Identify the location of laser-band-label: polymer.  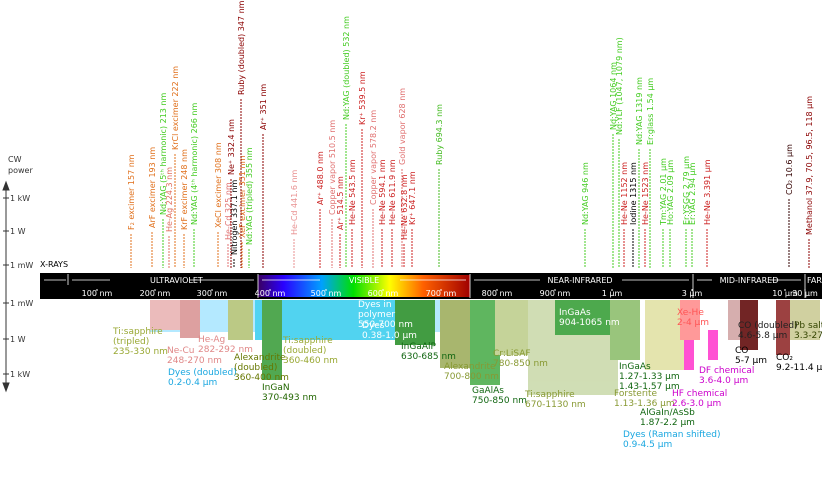
(376, 315).